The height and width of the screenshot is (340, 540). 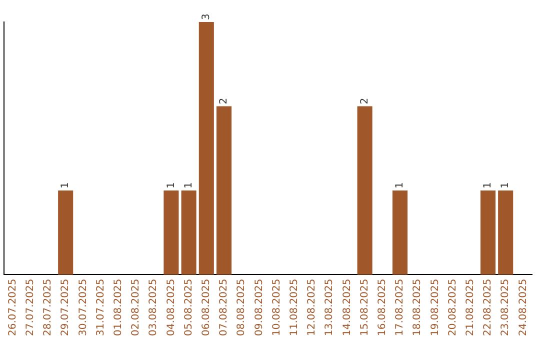 What do you see at coordinates (435, 307) in the screenshot?
I see `x-tick-label: 19.08.2025` at bounding box center [435, 307].